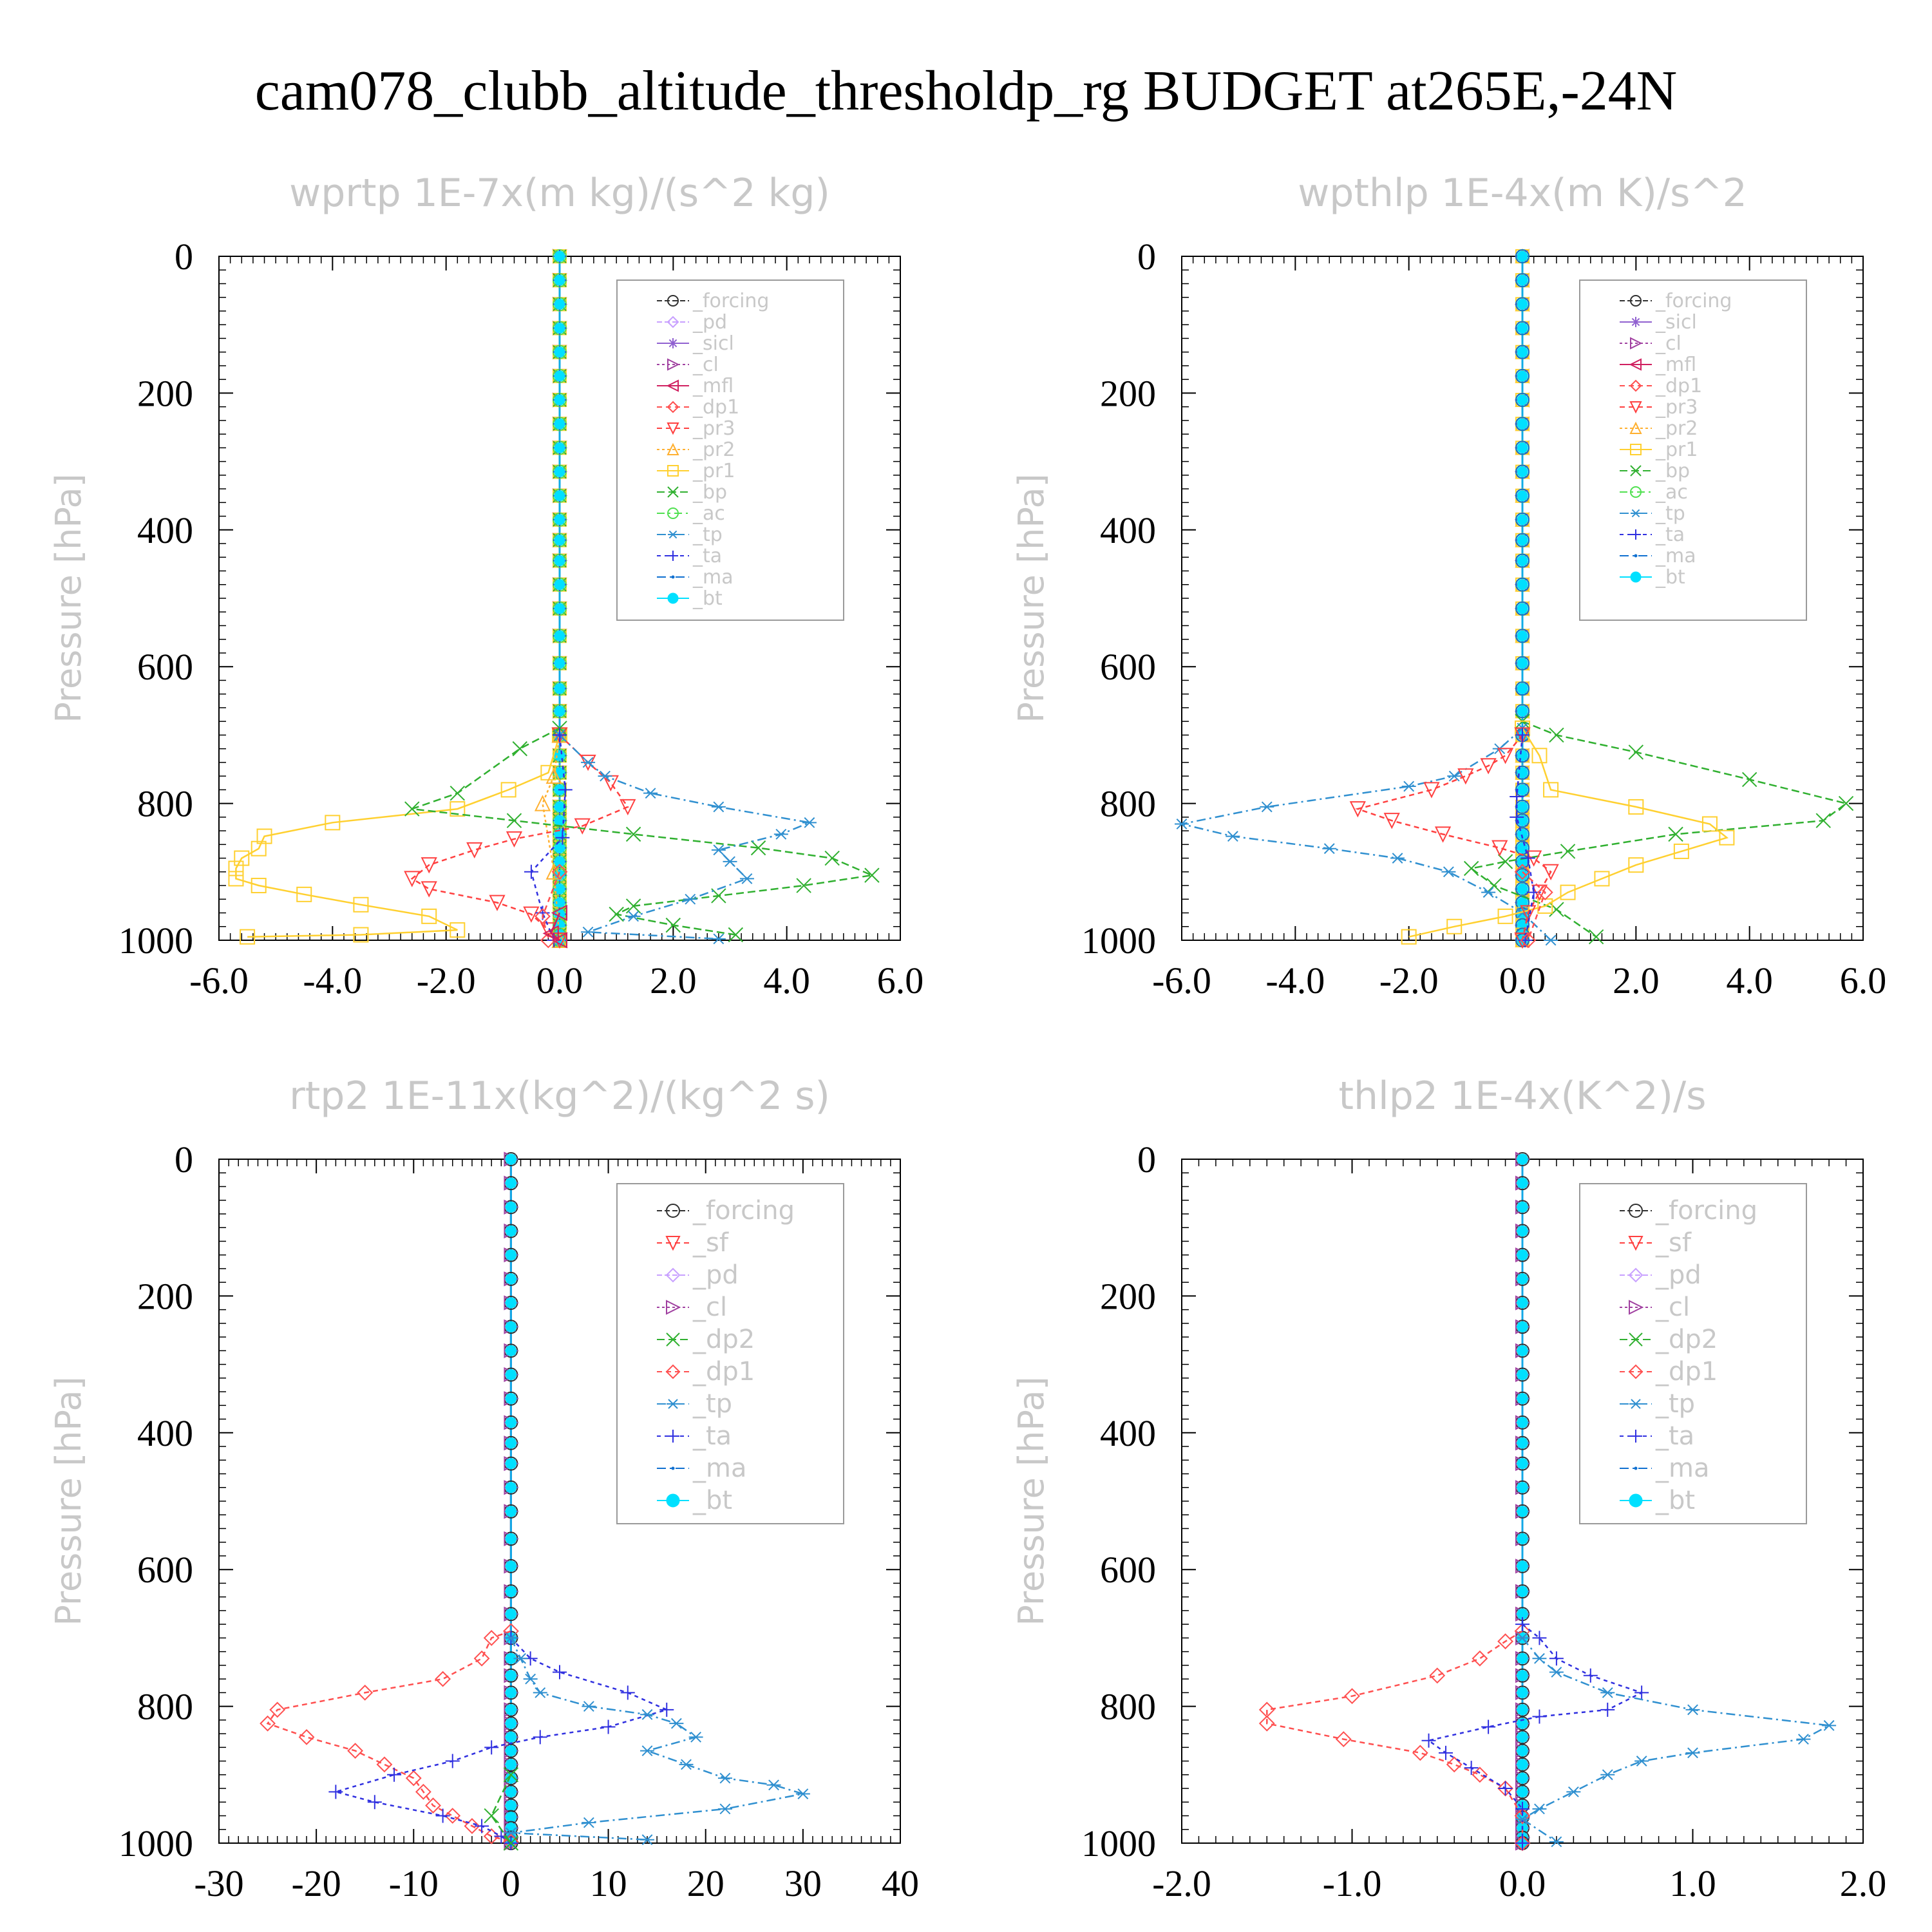  Describe the element at coordinates (1682, 1469) in the screenshot. I see `legend-entry: _ma` at that location.